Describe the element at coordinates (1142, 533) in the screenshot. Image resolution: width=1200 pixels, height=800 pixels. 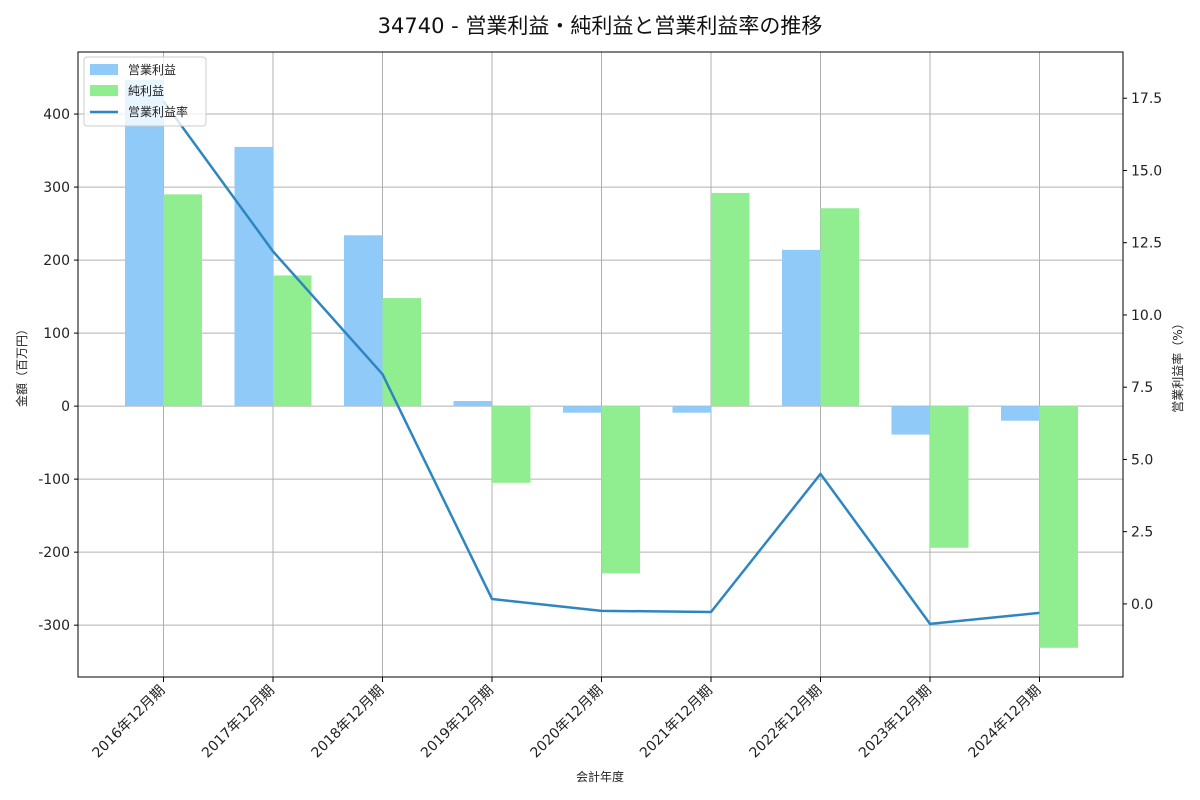
I see `y-right-tick-label: 2.5` at that location.